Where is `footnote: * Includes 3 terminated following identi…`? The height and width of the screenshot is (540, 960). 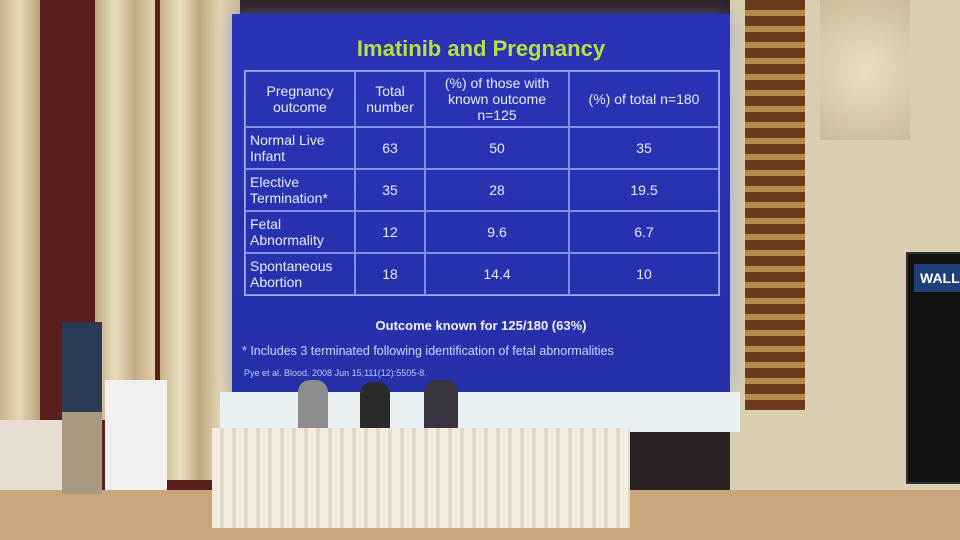 footnote: * Includes 3 terminated following identi… is located at coordinates (428, 351).